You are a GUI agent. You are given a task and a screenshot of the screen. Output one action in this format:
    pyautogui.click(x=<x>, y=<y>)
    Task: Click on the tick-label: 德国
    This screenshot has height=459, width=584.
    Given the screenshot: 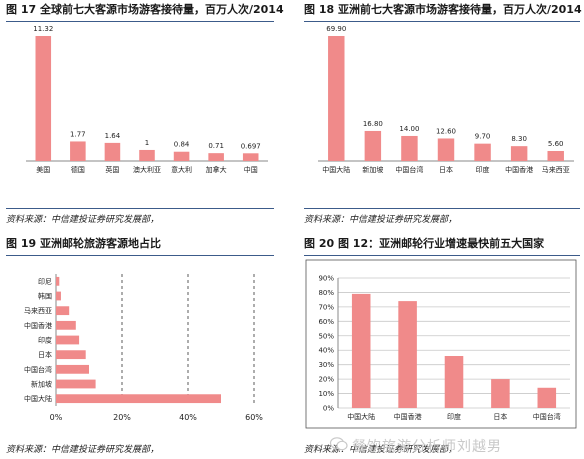 What is the action you would take?
    pyautogui.click(x=78, y=169)
    